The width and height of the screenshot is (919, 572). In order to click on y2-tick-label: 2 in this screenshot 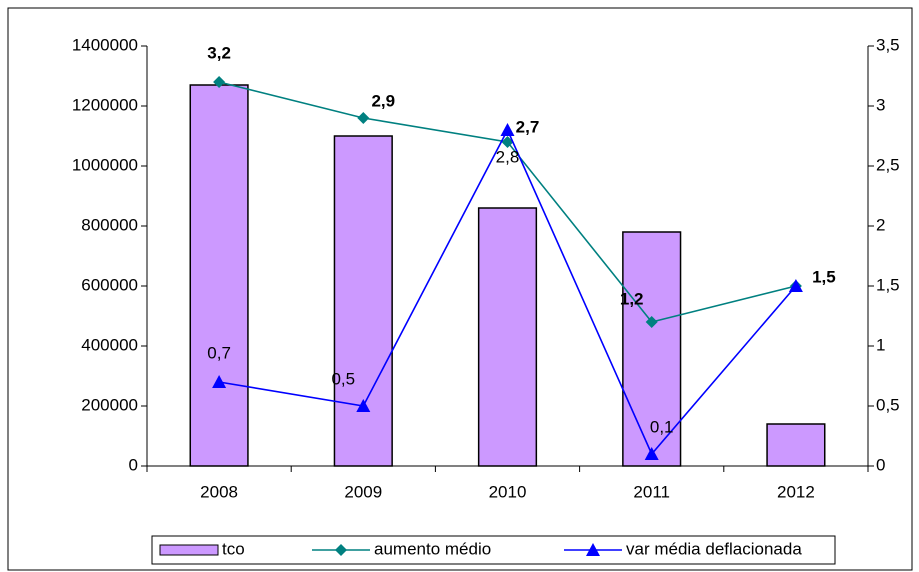, I will do `click(880, 224)`.